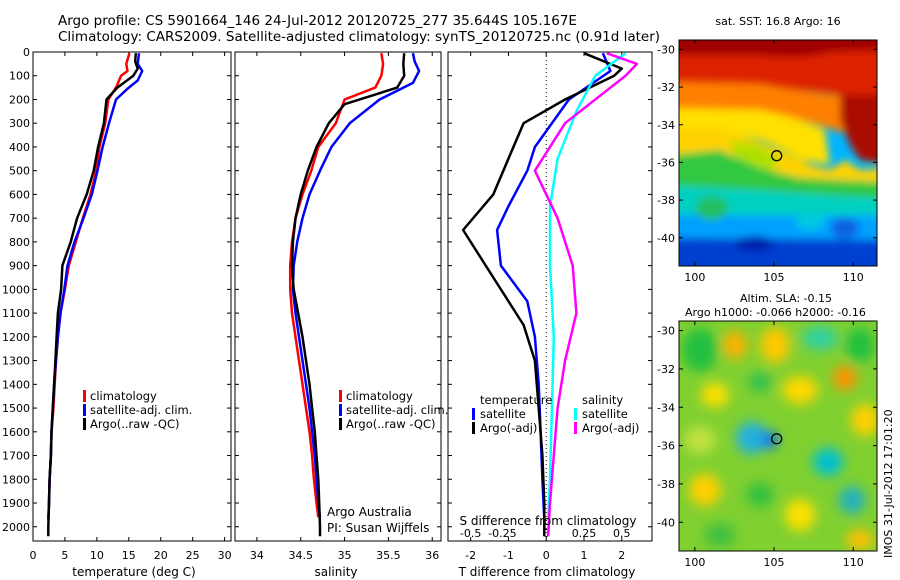 This screenshot has width=900, height=580. I want to click on sla_map-xtick-label: 100, so click(694, 562).